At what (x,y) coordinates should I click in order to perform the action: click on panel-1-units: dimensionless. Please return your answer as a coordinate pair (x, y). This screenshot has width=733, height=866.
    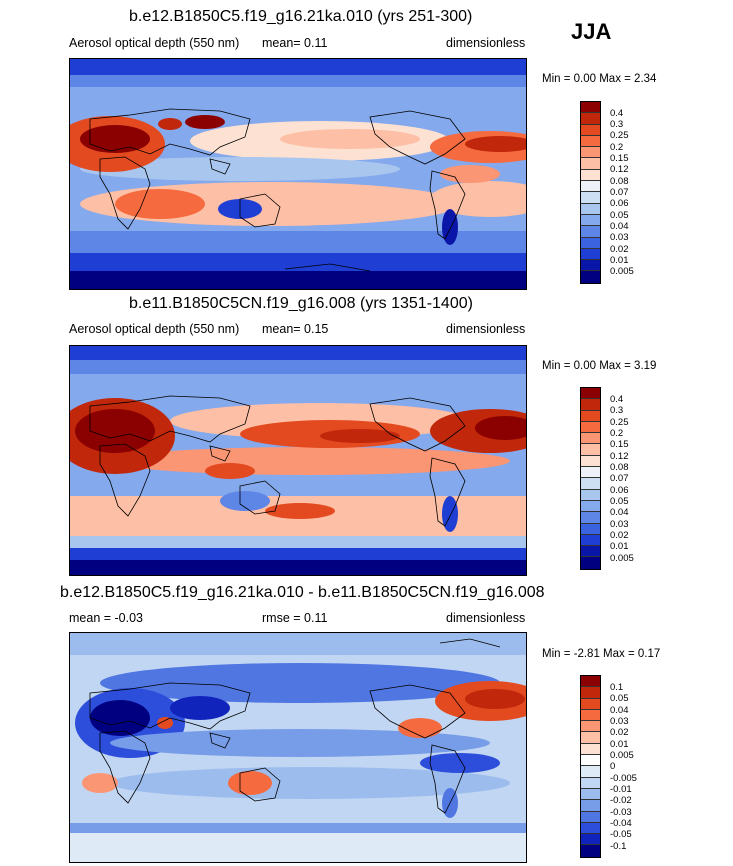
    Looking at the image, I should click on (486, 43).